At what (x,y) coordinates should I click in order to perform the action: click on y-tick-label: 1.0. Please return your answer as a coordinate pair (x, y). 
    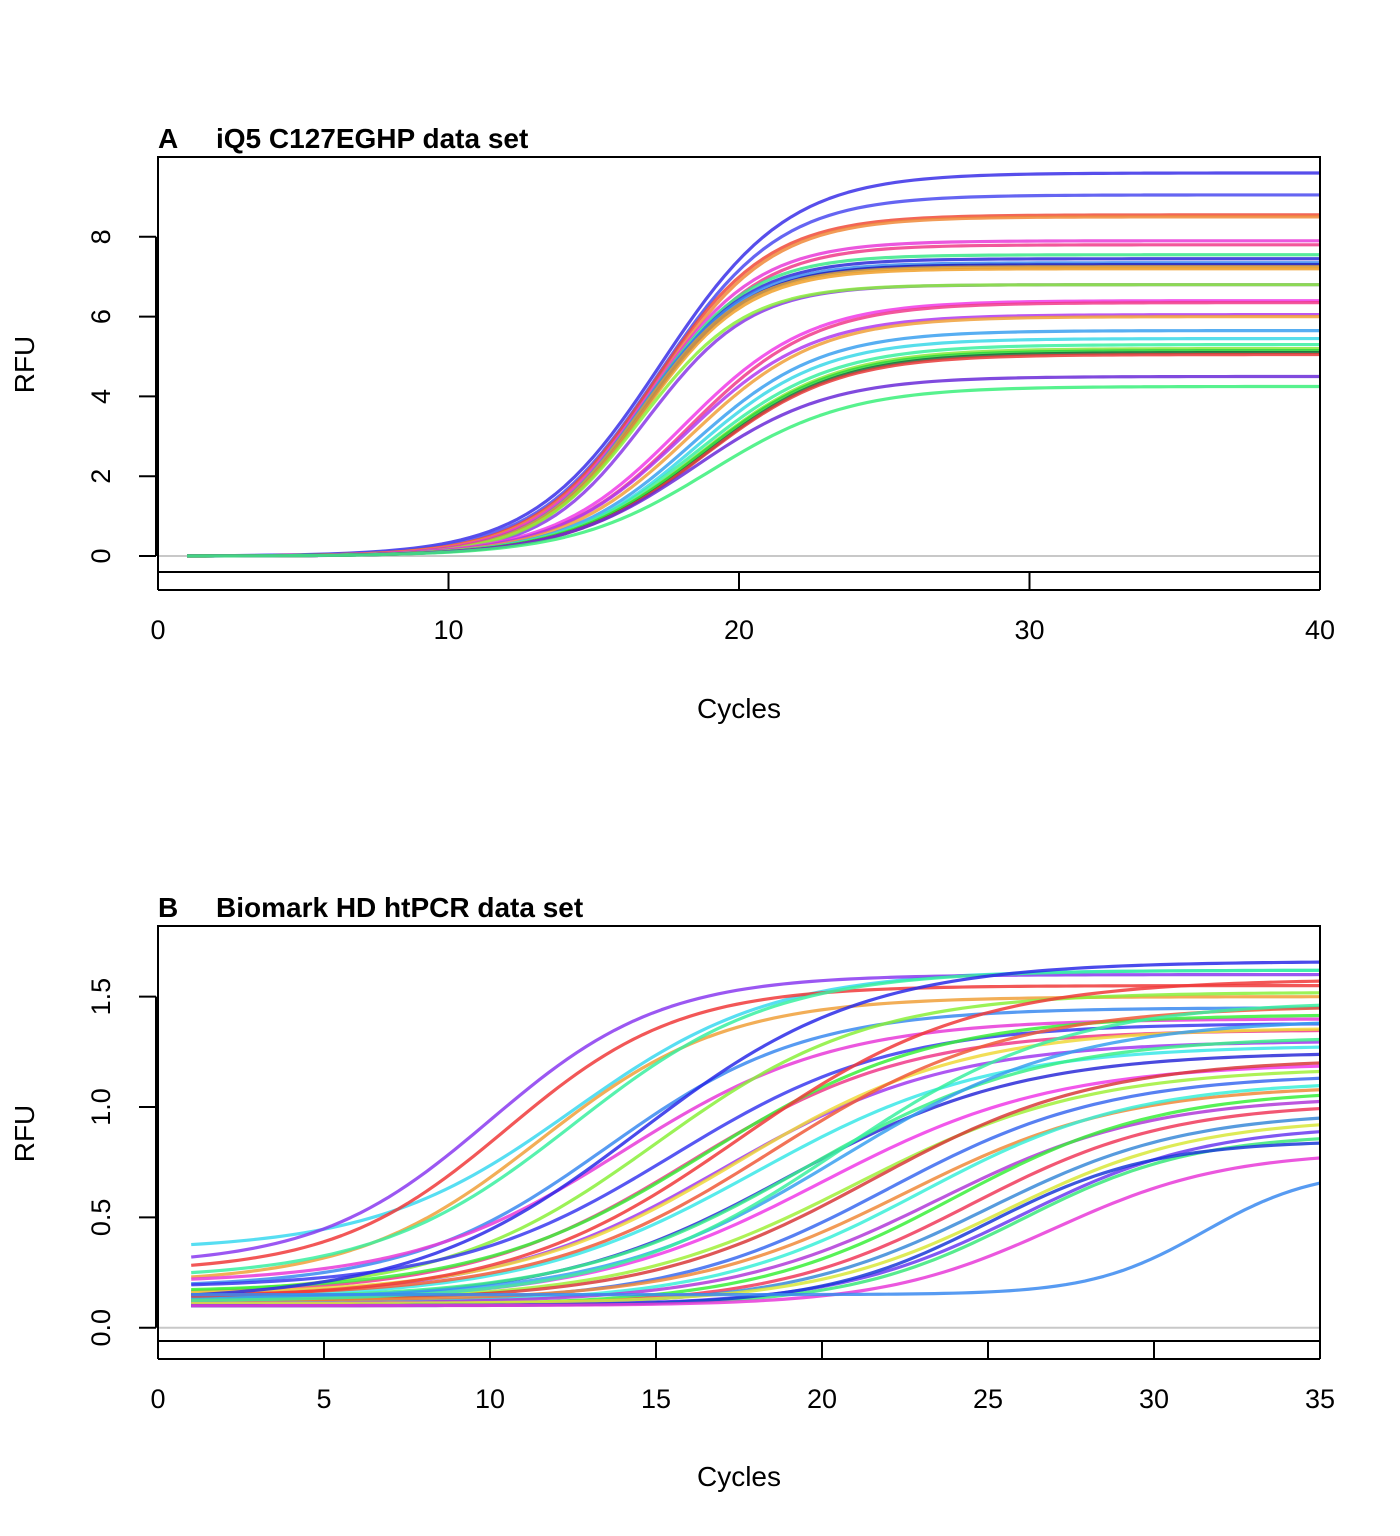
    Looking at the image, I should click on (101, 1107).